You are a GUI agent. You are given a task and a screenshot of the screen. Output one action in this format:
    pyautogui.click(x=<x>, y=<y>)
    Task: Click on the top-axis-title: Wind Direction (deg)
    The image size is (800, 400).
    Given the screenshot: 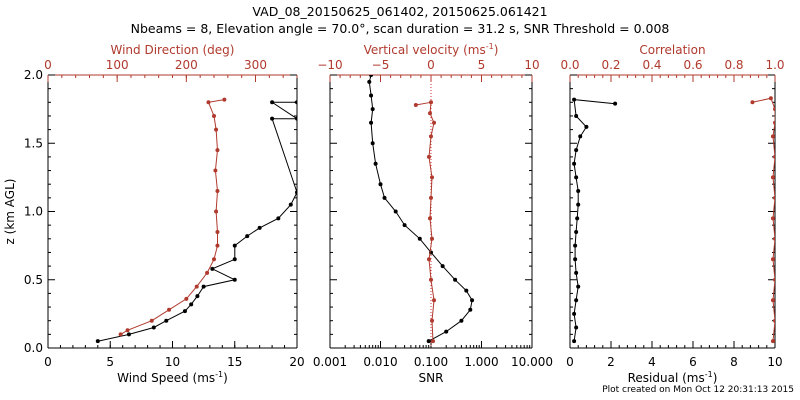 What is the action you would take?
    pyautogui.click(x=173, y=50)
    